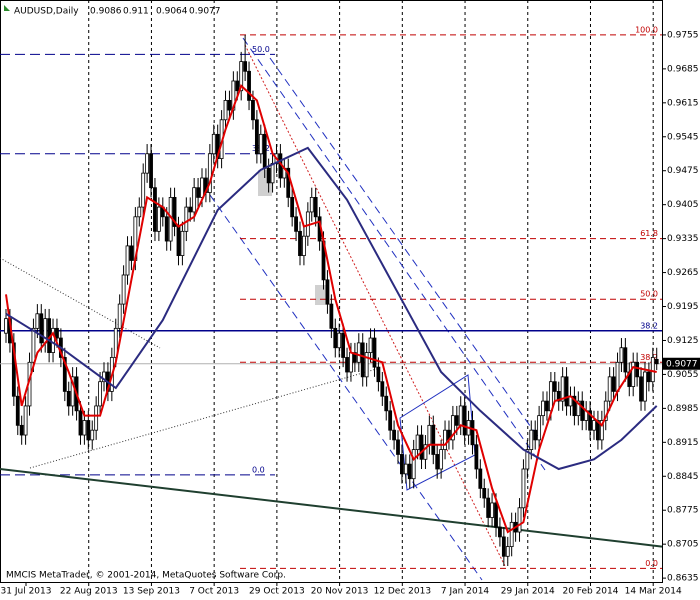 This screenshot has height=600, width=700. Describe the element at coordinates (683, 375) in the screenshot. I see `y-tick-label: 0.9055` at that location.